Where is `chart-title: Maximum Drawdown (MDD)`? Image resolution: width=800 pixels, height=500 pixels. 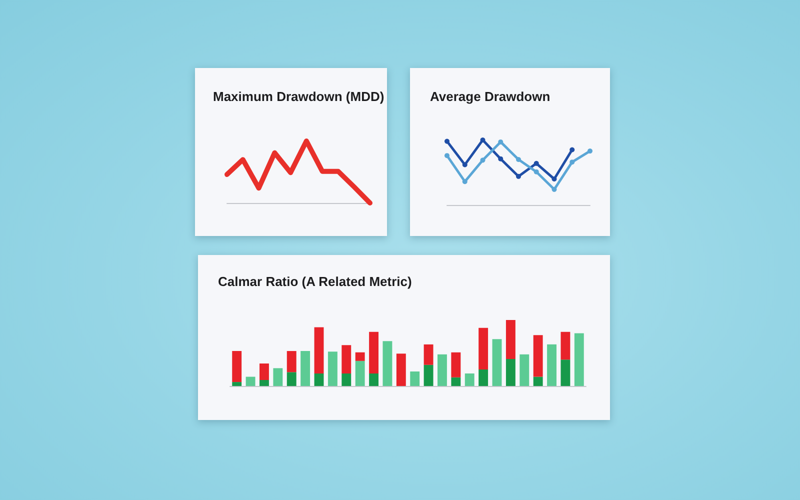 chart-title: Maximum Drawdown (MDD) is located at coordinates (298, 96).